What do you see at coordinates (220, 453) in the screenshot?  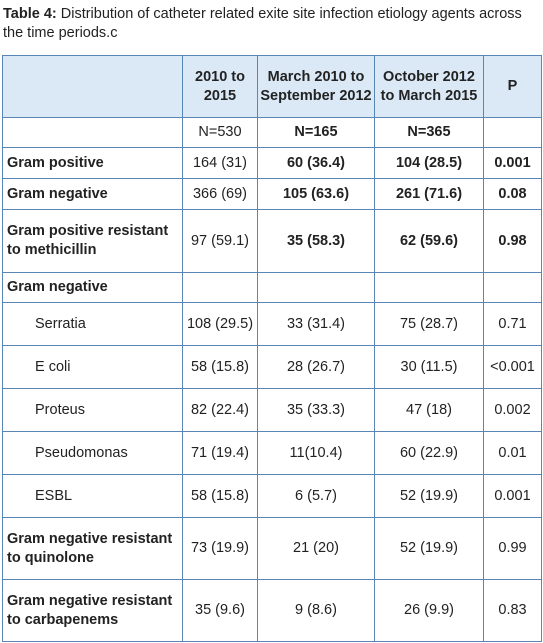 I see `cell-v1: 71 (19.4)` at bounding box center [220, 453].